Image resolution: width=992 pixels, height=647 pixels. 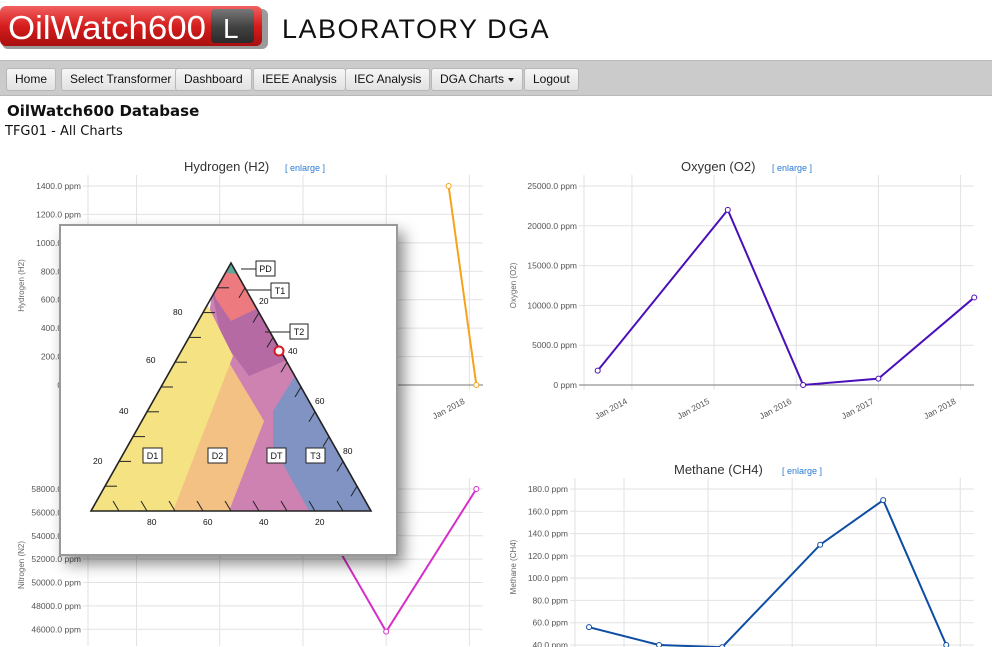 I want to click on left-tick-label: 60, so click(x=151, y=360).